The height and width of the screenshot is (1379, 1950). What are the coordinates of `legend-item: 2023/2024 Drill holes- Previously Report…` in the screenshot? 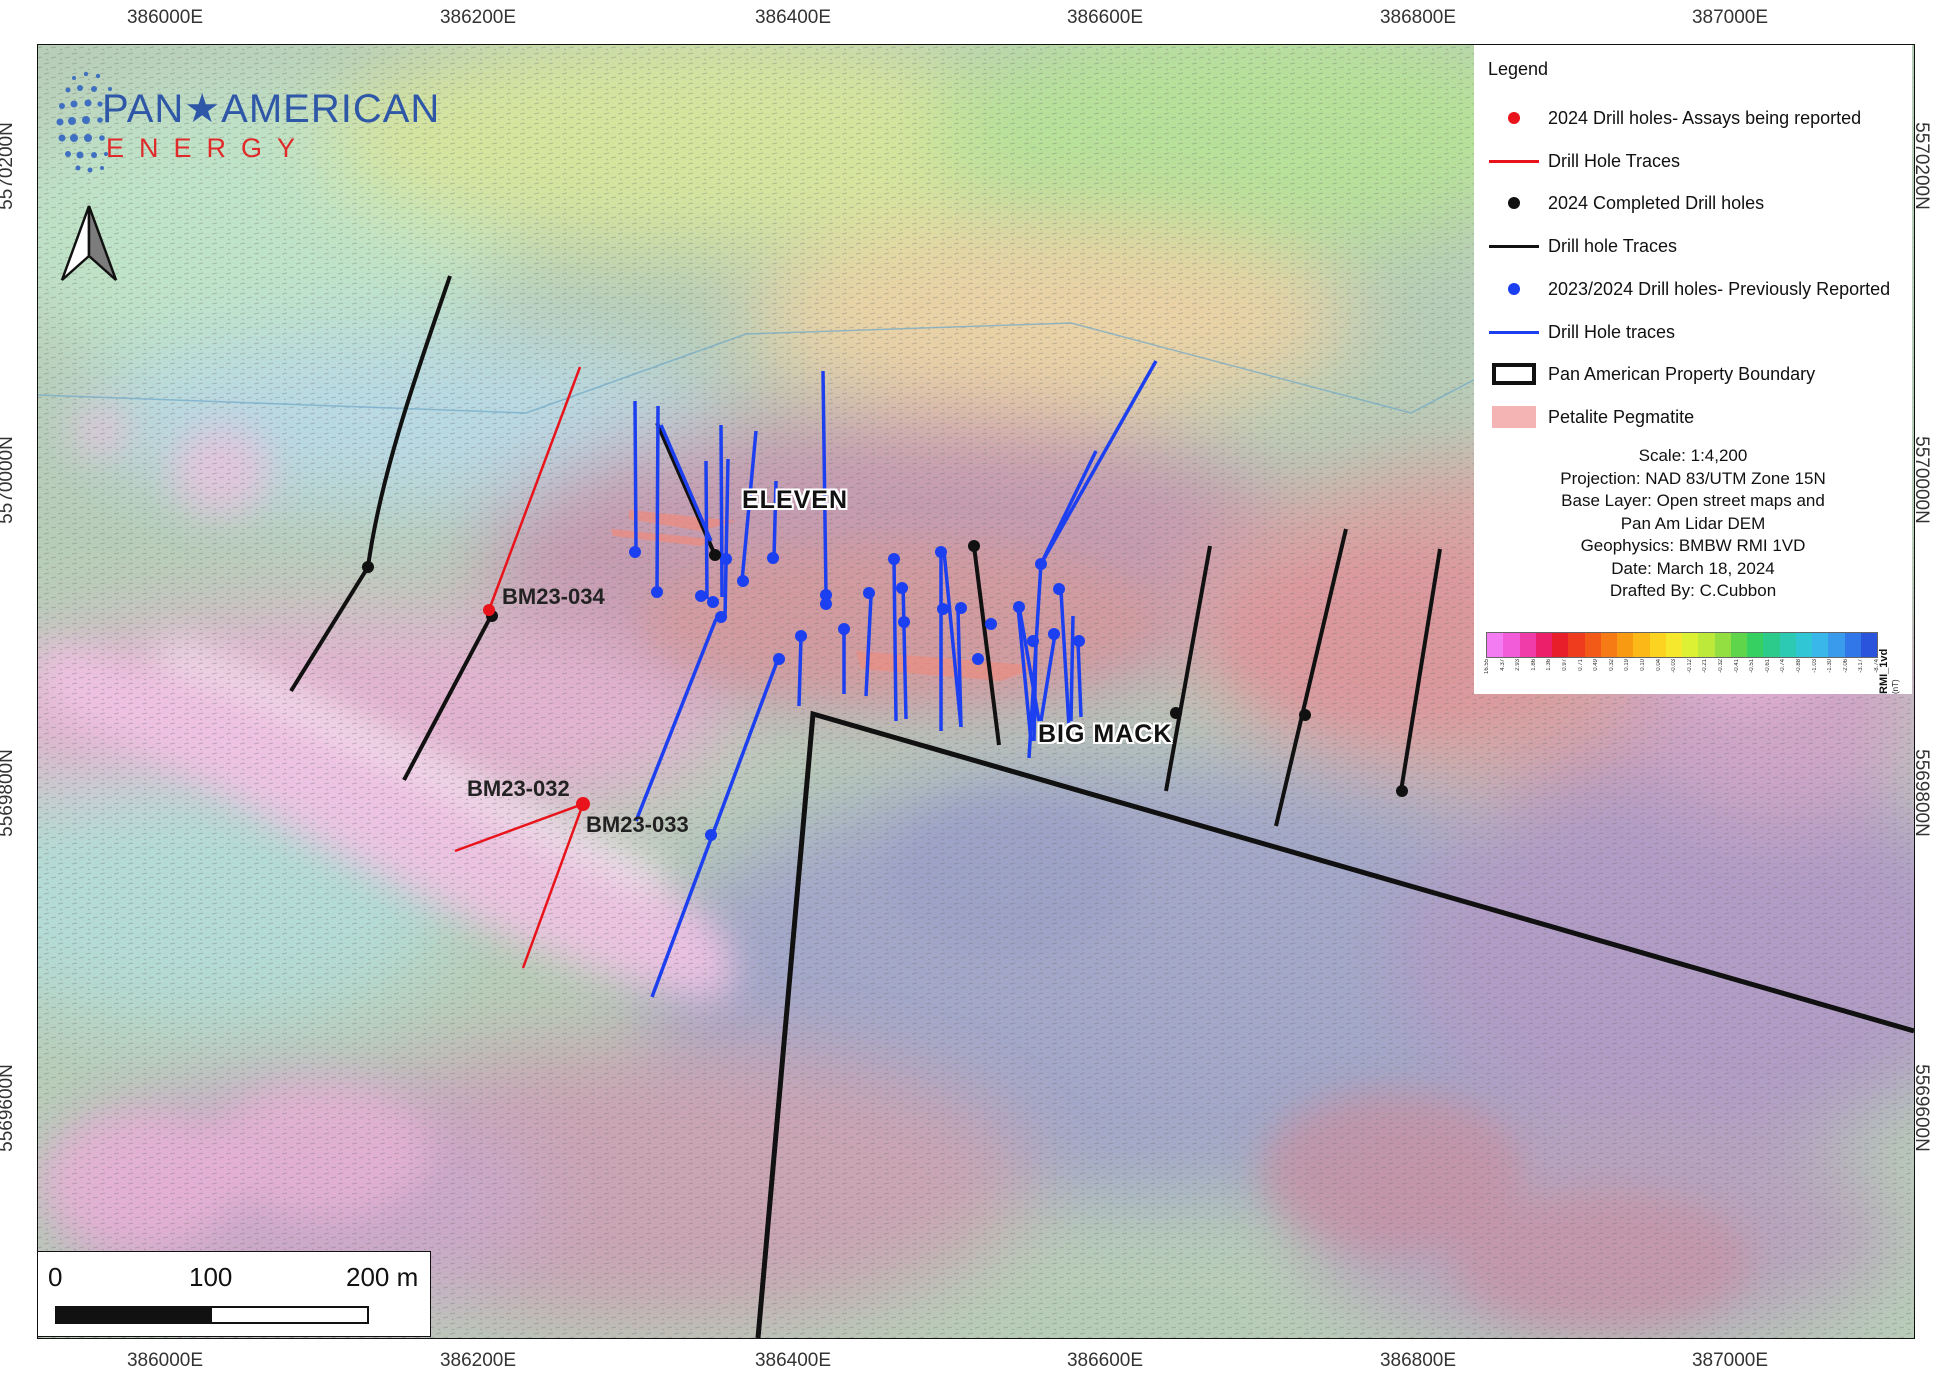 It's located at (1689, 289).